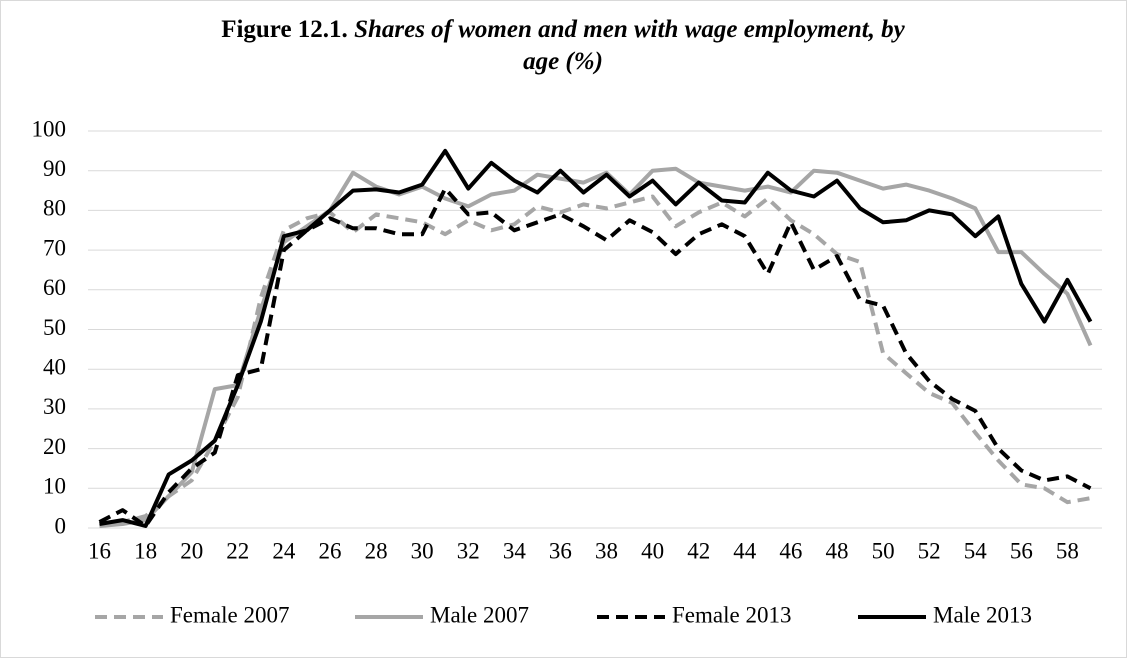  Describe the element at coordinates (145, 550) in the screenshot. I see `x-tick-label: 18` at that location.